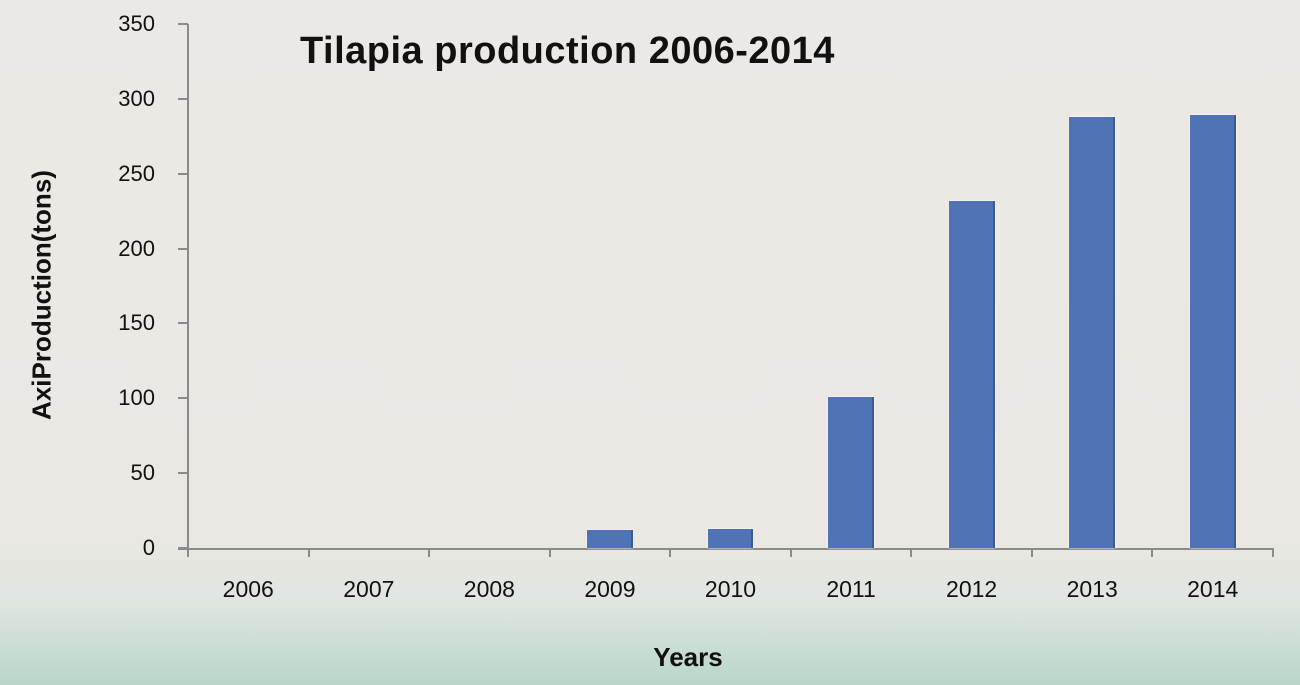  I want to click on bar-2010, so click(730, 538).